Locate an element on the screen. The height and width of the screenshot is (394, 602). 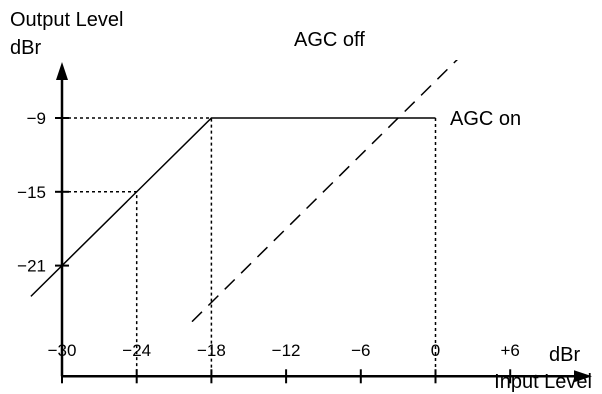
y-axis-arrow is located at coordinates (62, 71).